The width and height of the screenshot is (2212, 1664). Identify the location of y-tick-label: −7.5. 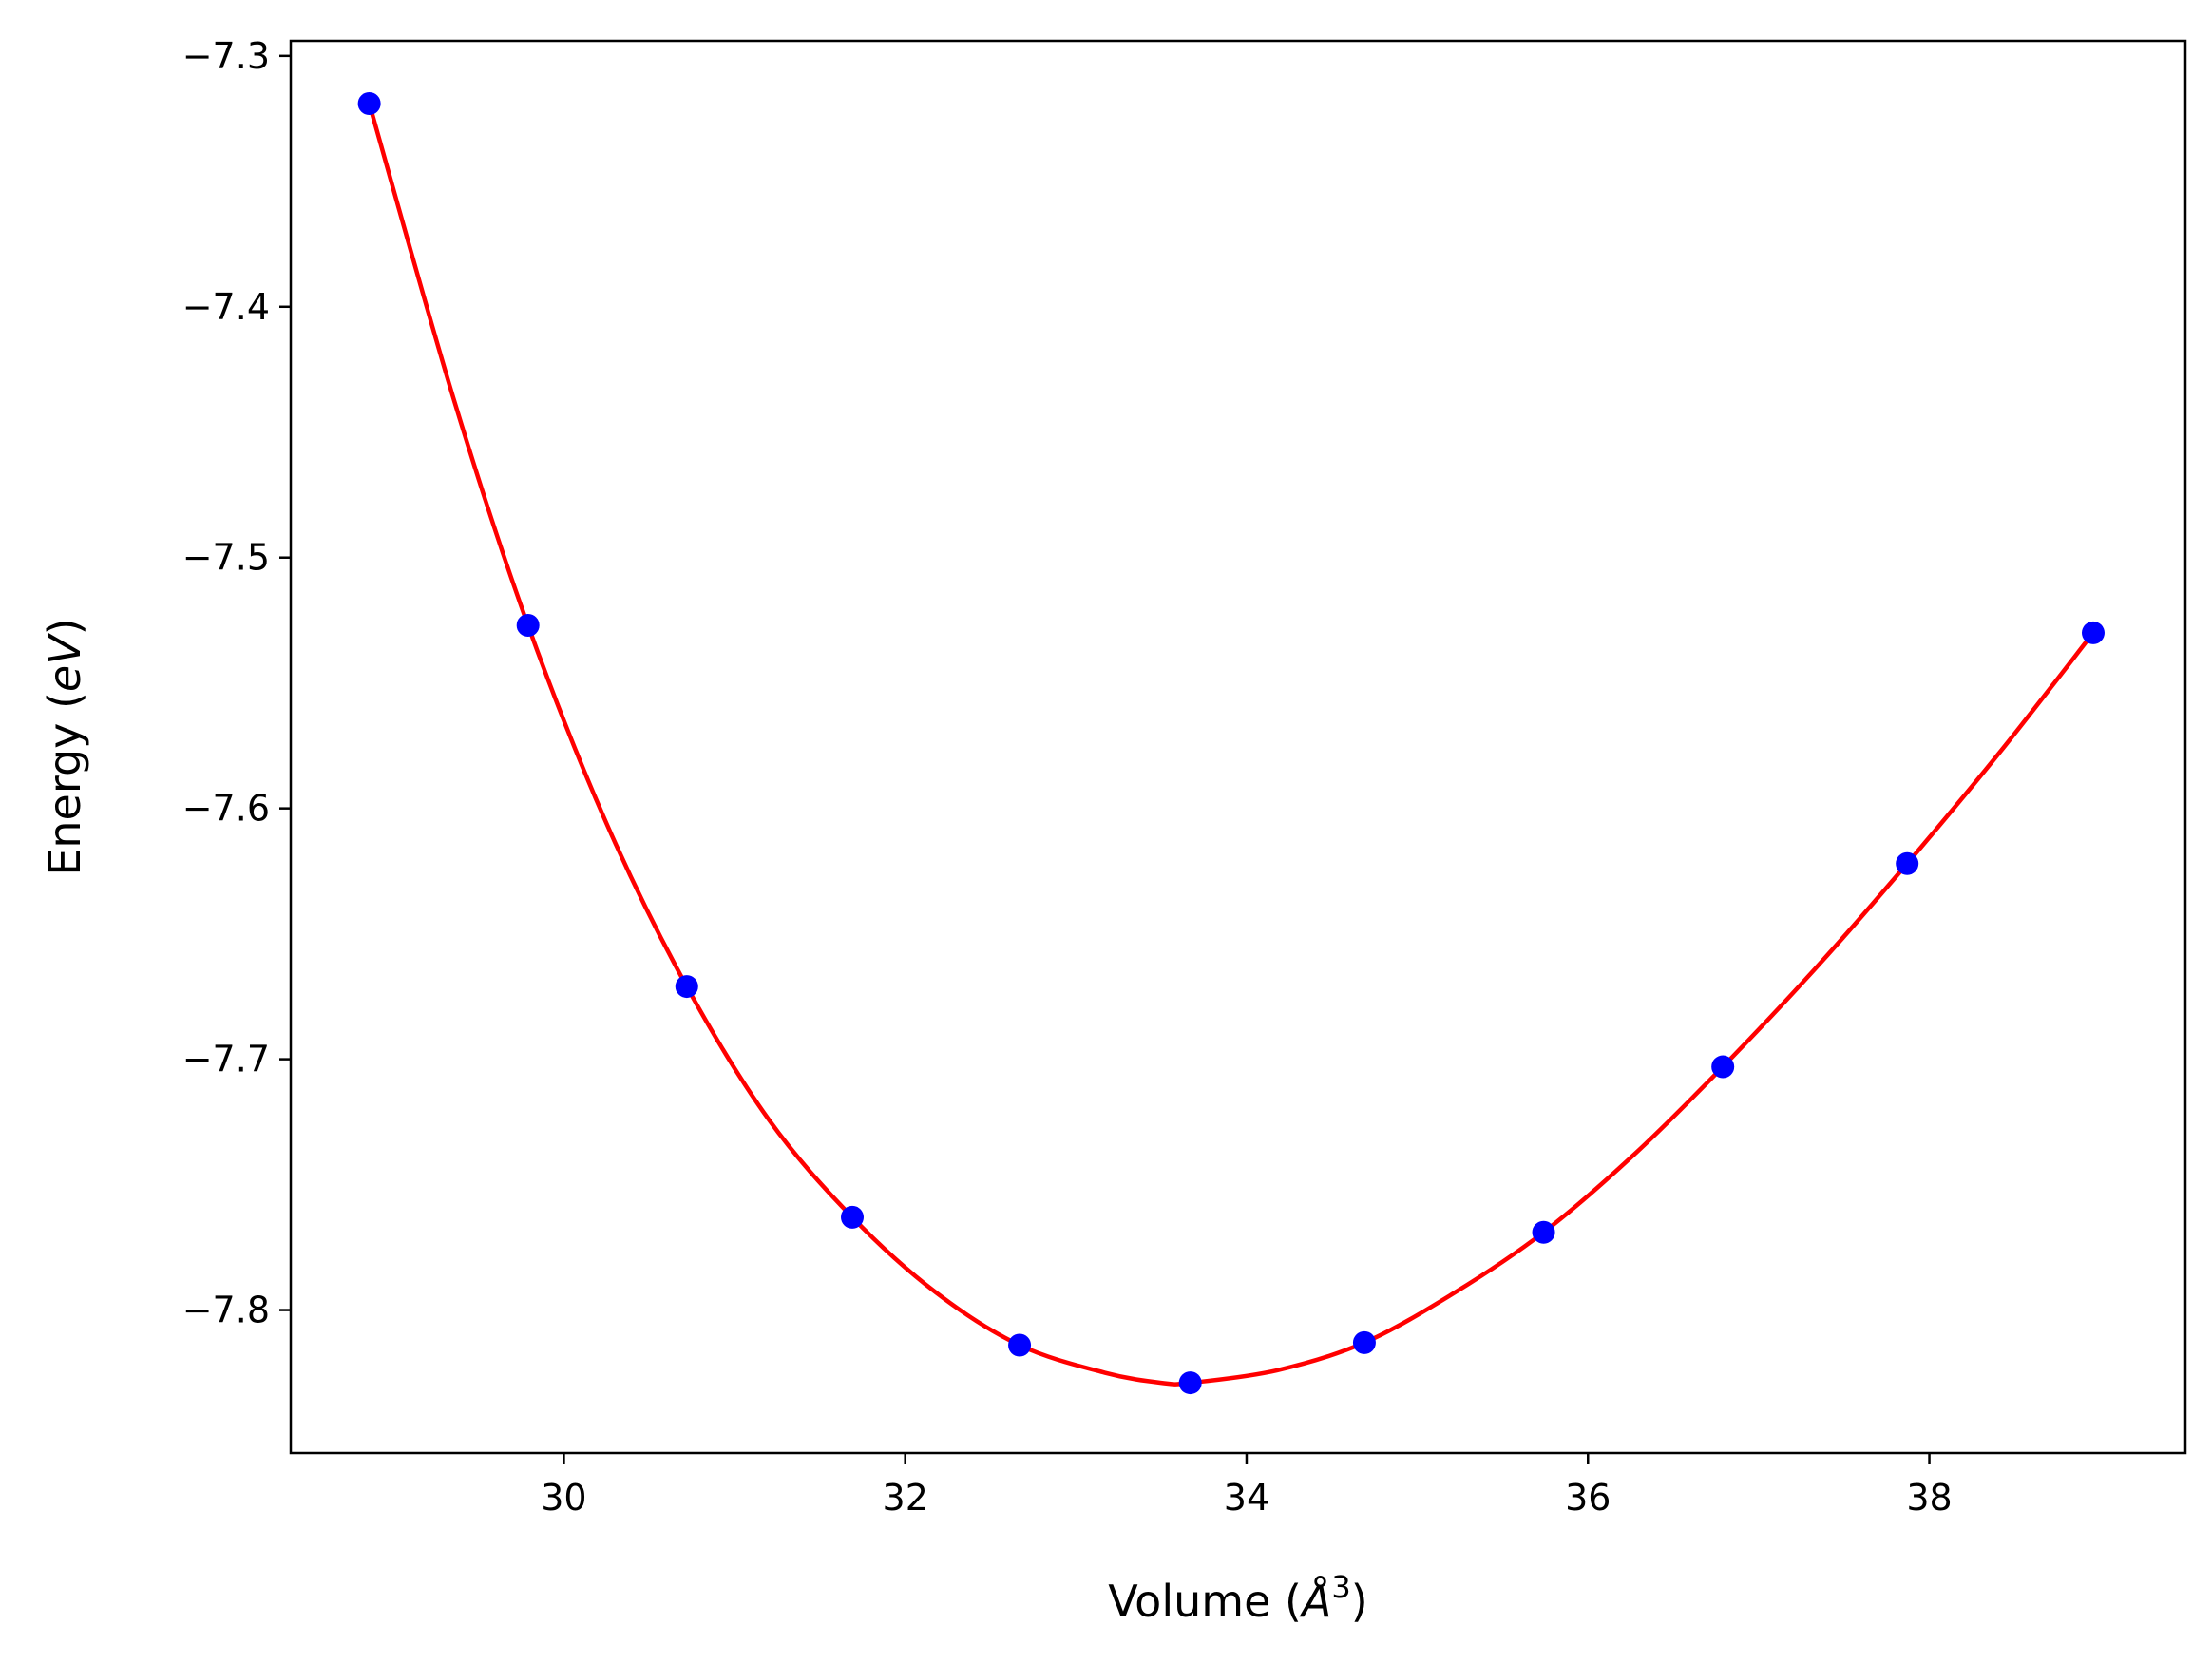
(226, 558).